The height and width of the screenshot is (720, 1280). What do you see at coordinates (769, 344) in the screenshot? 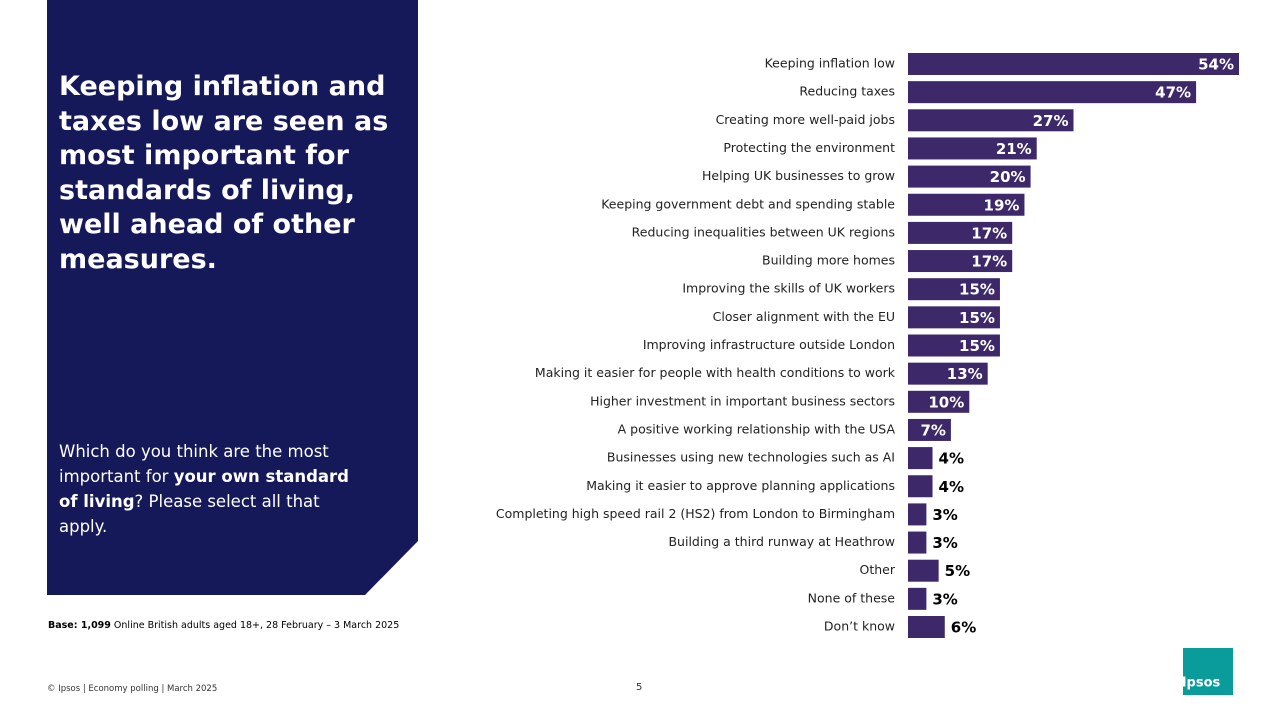
I see `category-label: Improving infrastructure outside London` at bounding box center [769, 344].